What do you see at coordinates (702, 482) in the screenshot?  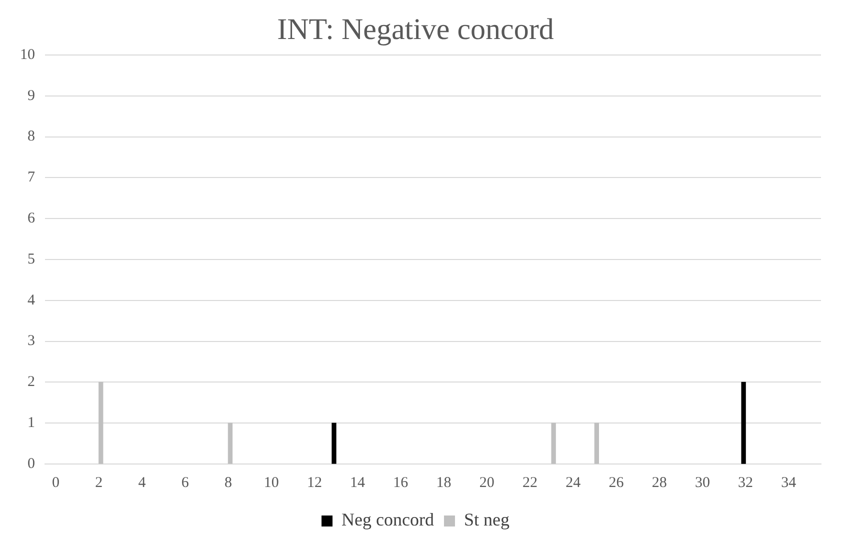 I see `x-tick-label: 30` at bounding box center [702, 482].